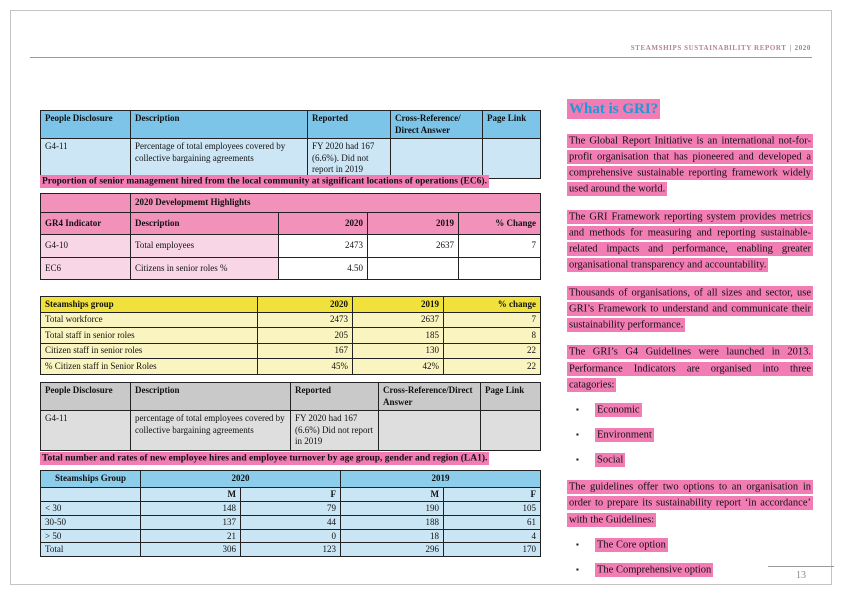 The image size is (842, 595). Describe the element at coordinates (802, 48) in the screenshot. I see `report-year: 2020` at that location.